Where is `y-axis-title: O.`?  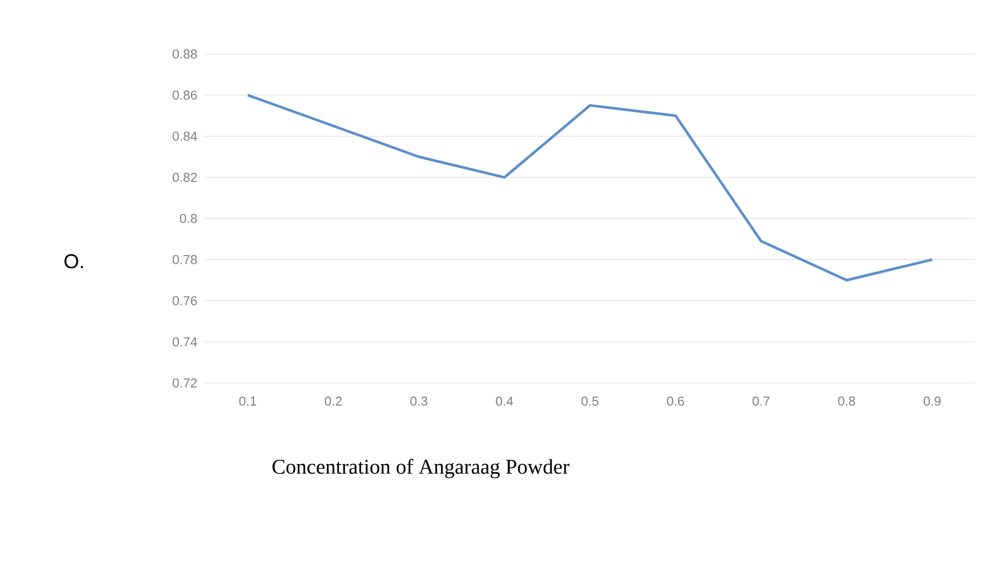 y-axis-title: O. is located at coordinates (73, 261).